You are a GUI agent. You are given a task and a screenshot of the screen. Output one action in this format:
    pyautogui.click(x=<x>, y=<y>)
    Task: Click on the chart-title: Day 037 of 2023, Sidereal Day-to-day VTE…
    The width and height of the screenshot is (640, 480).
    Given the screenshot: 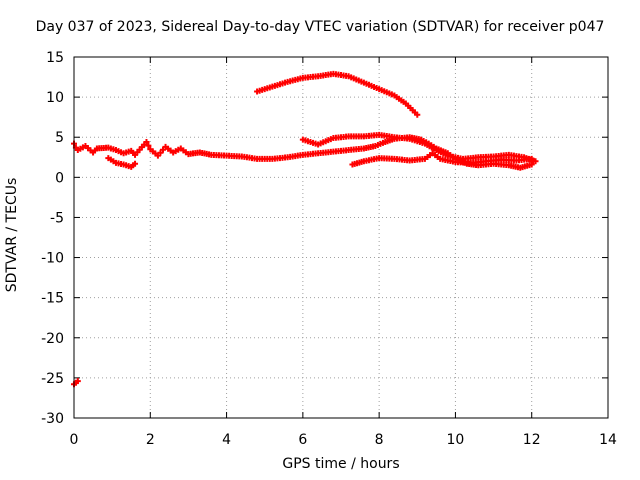 What is the action you would take?
    pyautogui.click(x=320, y=27)
    